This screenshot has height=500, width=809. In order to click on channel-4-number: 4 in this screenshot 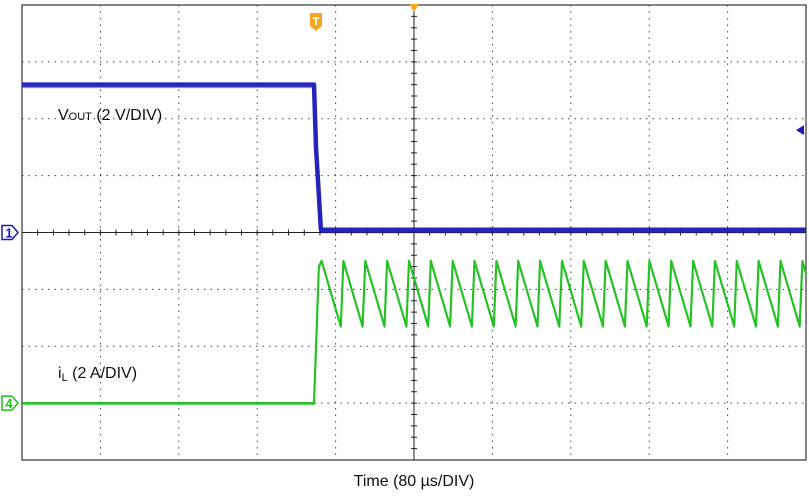, I will do `click(9, 403)`.